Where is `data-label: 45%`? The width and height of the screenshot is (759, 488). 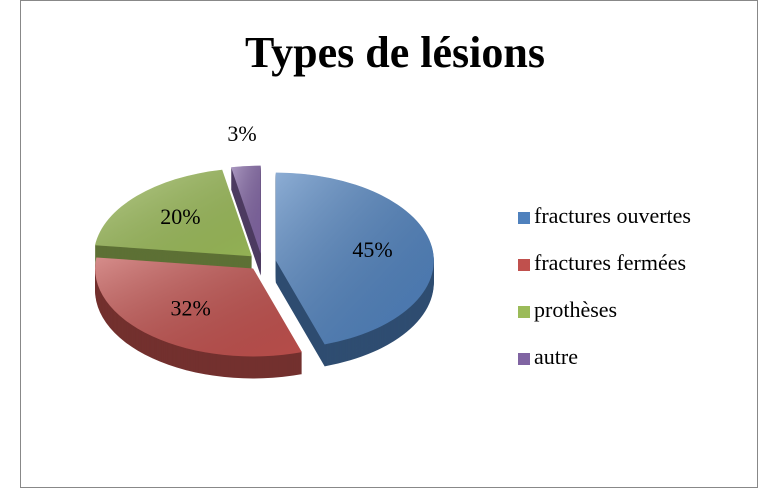 data-label: 45% is located at coordinates (372, 249).